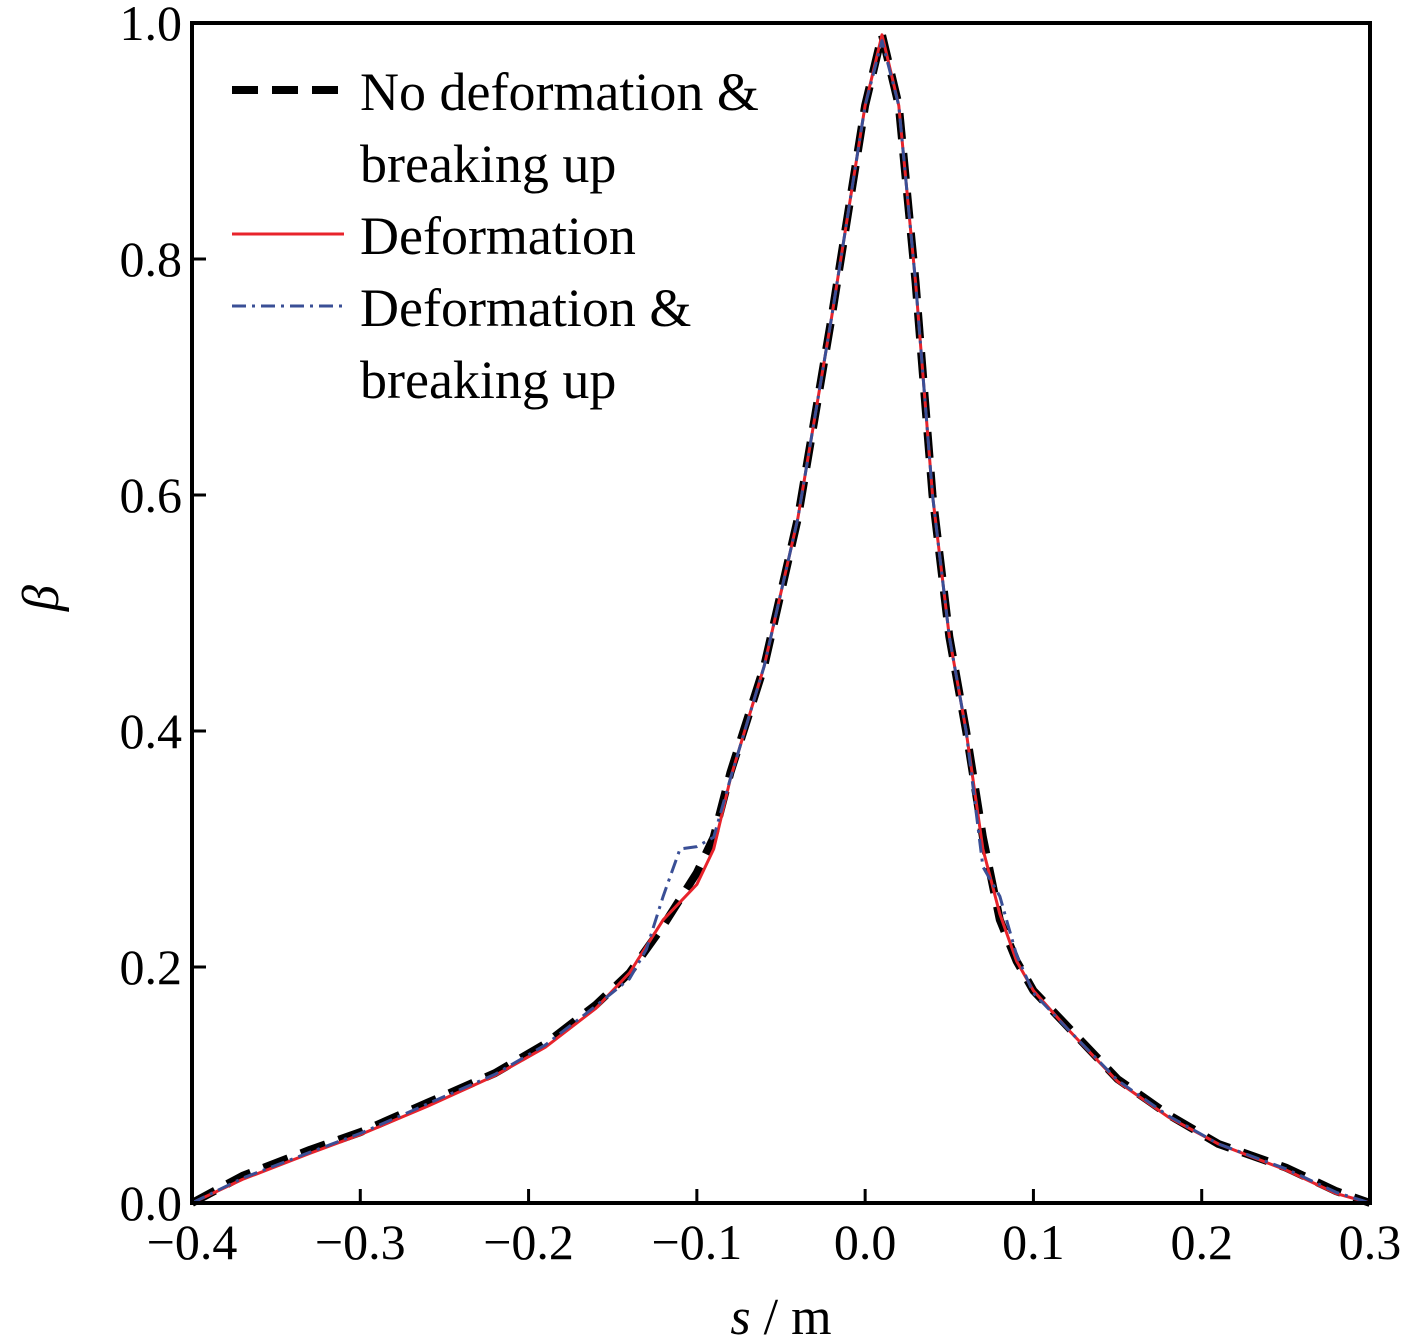  Describe the element at coordinates (1370, 1242) in the screenshot. I see `x-tick-label: 0.3` at that location.